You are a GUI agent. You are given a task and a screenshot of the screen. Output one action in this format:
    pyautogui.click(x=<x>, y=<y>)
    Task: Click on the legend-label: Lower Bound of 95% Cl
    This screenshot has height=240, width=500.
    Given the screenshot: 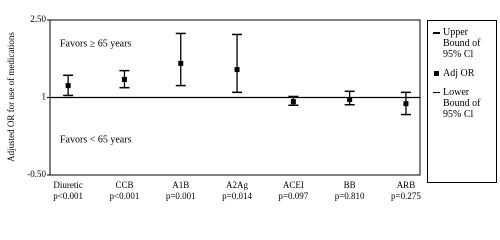 What is the action you would take?
    pyautogui.click(x=462, y=103)
    